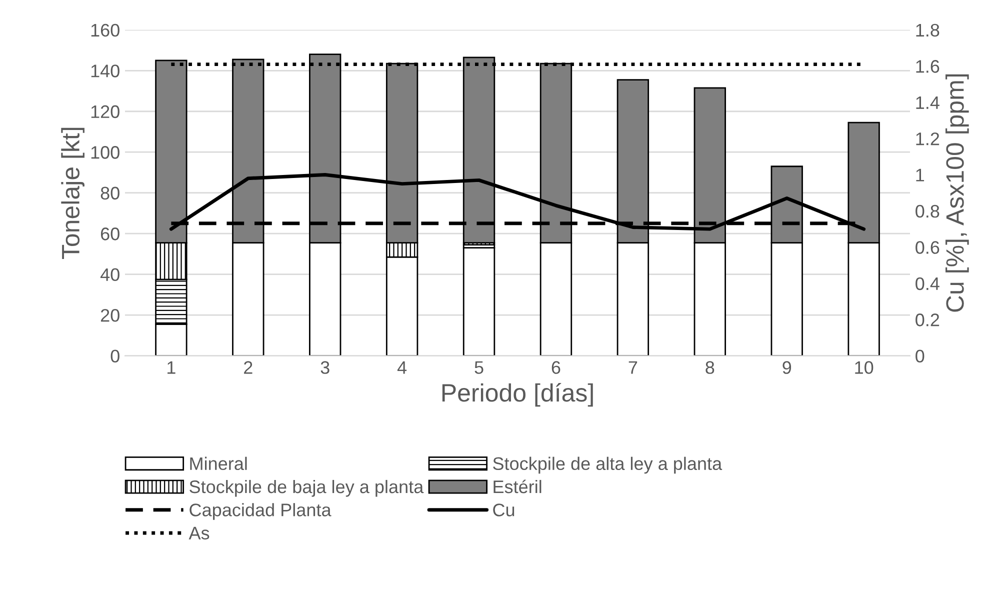 The width and height of the screenshot is (1000, 598). I want to click on x-tick-label: 3, so click(325, 367).